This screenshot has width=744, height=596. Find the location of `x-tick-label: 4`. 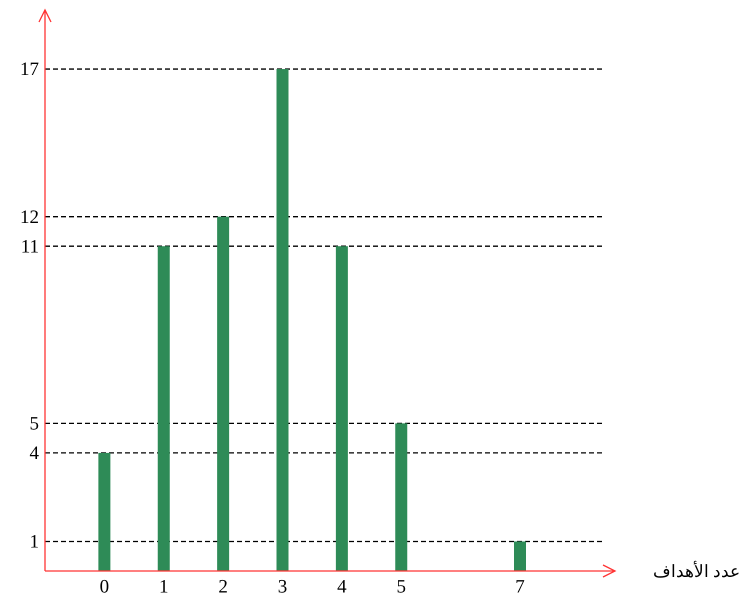

x-tick-label: 4 is located at coordinates (342, 586).